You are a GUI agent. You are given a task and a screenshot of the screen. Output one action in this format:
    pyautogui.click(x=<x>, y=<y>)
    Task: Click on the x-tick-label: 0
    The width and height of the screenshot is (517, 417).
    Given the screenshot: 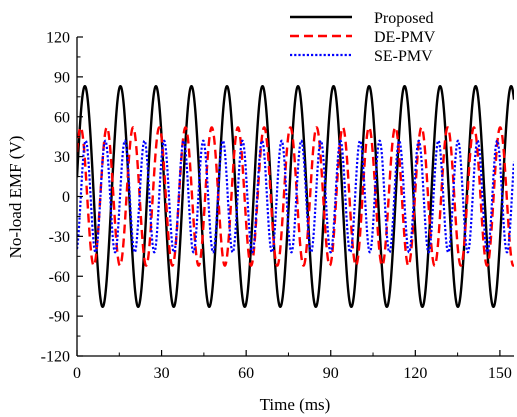 What is the action you would take?
    pyautogui.click(x=77, y=373)
    